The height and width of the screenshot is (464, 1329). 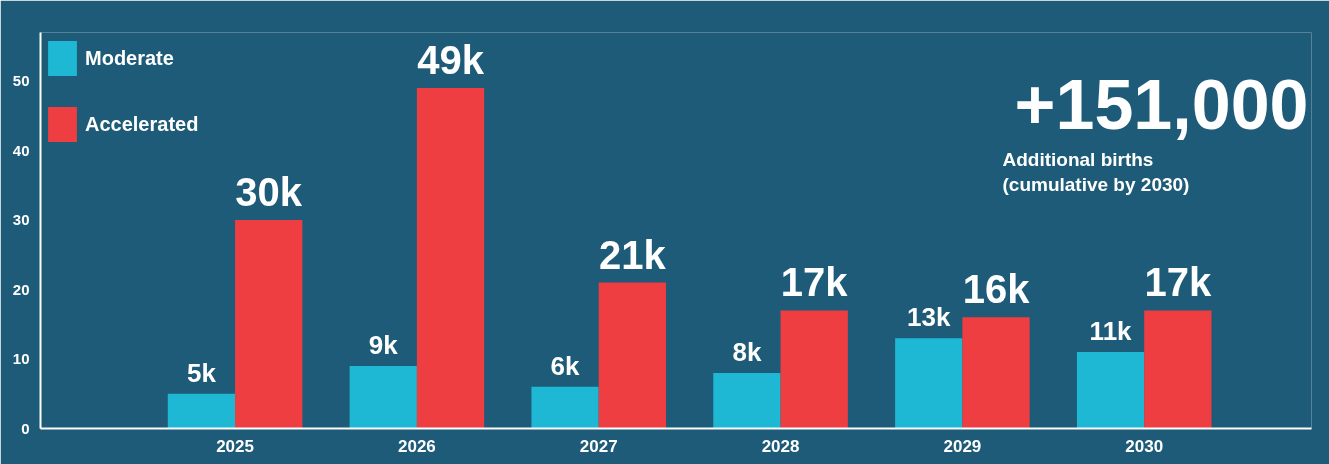 What do you see at coordinates (129, 58) in the screenshot?
I see `legend-label: Moderate` at bounding box center [129, 58].